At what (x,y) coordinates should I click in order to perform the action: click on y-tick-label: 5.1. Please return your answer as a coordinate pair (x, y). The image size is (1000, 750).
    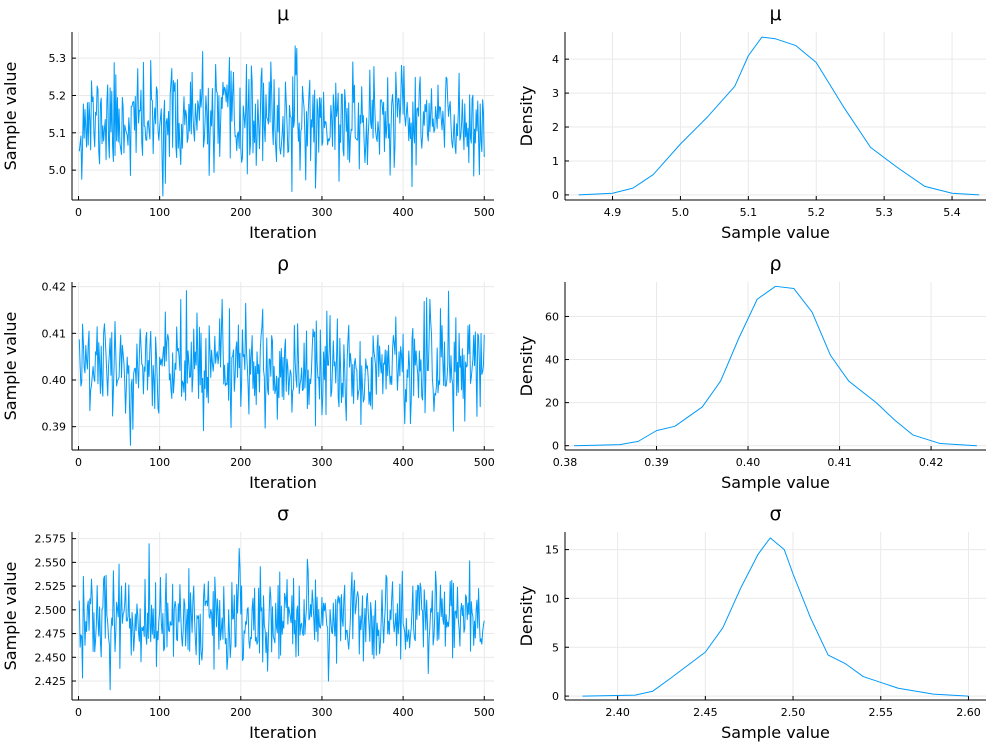
    Looking at the image, I should click on (58, 133).